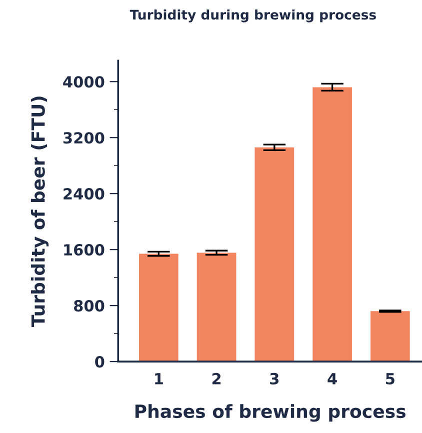 The height and width of the screenshot is (433, 422). What do you see at coordinates (253, 15) in the screenshot?
I see `chart-title: Turbidity during brewing process` at bounding box center [253, 15].